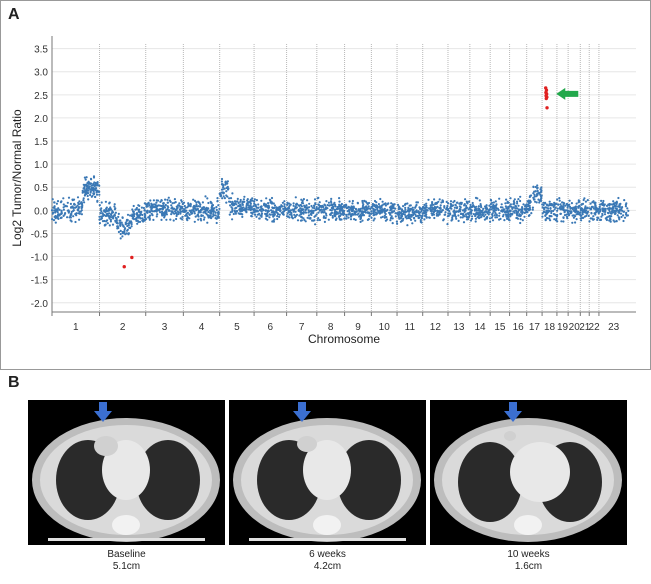 This screenshot has height=584, width=651. I want to click on x-tick-label: 5, so click(237, 327).